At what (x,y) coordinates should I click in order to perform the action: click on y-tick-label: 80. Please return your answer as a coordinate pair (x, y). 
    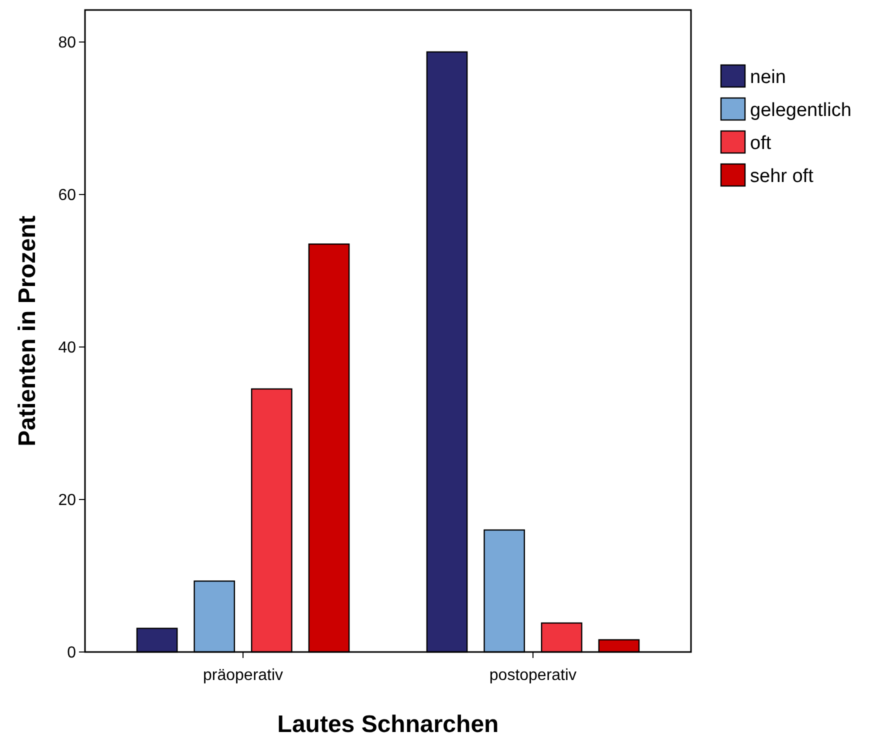
    Looking at the image, I should click on (67, 43).